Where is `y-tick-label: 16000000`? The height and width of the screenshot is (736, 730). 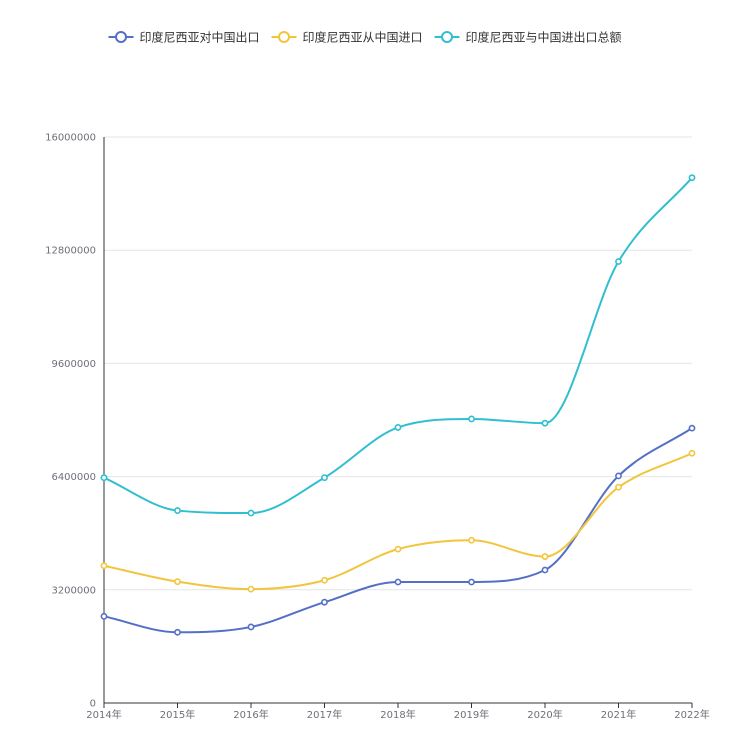 y-tick-label: 16000000 is located at coordinates (70, 138).